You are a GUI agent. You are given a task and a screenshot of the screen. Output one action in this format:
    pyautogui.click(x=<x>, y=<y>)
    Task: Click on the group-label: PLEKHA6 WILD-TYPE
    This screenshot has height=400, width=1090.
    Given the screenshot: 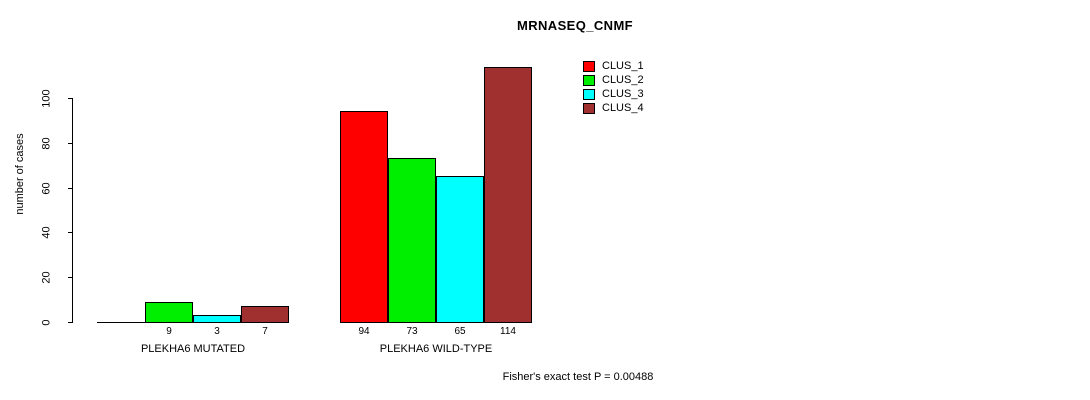 What is the action you would take?
    pyautogui.click(x=436, y=349)
    